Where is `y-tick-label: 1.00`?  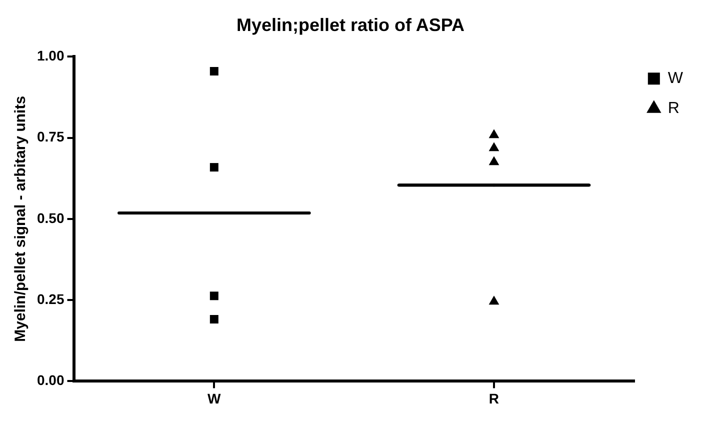 y-tick-label: 1.00 is located at coordinates (50, 55).